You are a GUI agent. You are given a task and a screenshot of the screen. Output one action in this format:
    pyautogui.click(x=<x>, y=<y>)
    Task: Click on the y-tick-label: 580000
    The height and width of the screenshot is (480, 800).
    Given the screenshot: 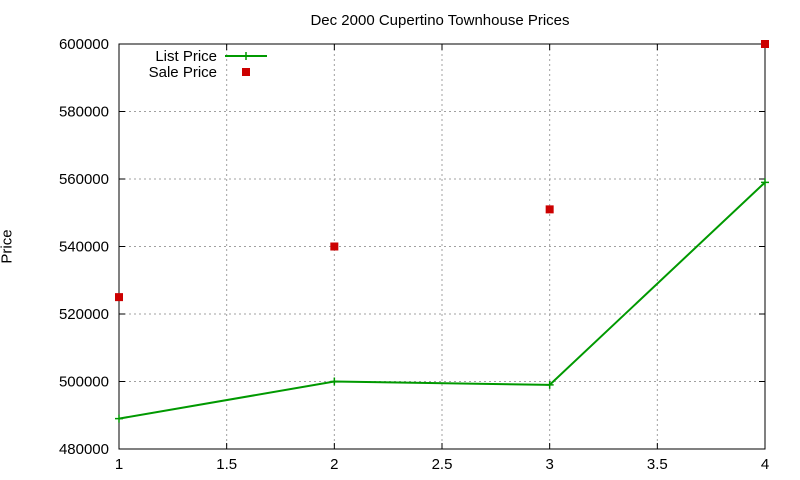 What is the action you would take?
    pyautogui.click(x=84, y=112)
    